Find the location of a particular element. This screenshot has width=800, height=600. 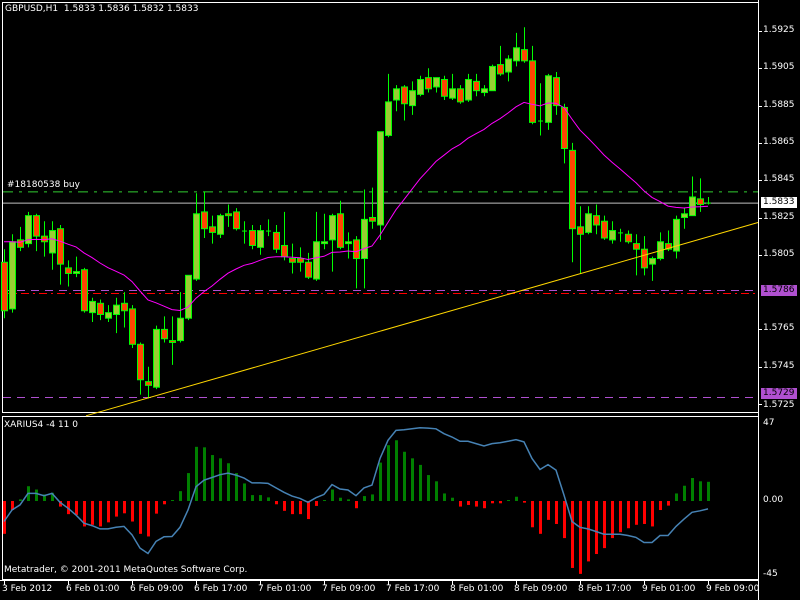

time-tick-label: 3 Feb 2012 is located at coordinates (27, 589).